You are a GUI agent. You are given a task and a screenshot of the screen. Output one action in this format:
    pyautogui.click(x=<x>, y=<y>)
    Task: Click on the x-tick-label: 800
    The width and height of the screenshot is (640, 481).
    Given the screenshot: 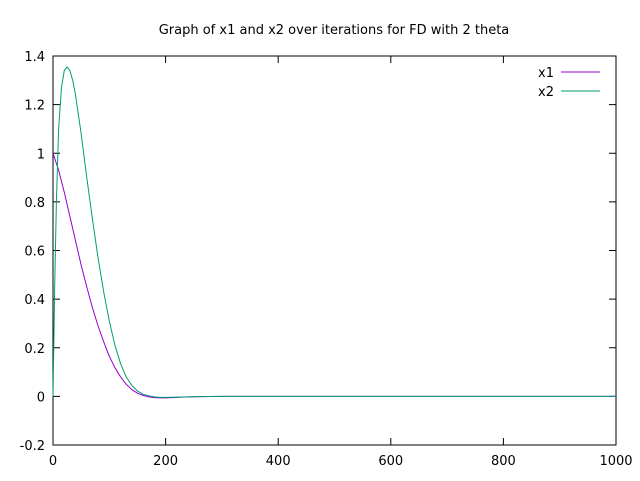 What is the action you would take?
    pyautogui.click(x=503, y=461)
    